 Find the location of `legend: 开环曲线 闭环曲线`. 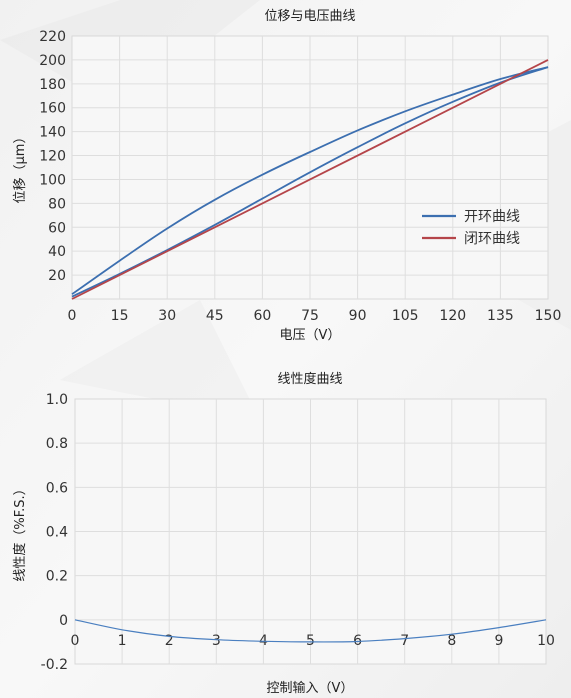

legend: 开环曲线 闭环曲线 is located at coordinates (471, 228).